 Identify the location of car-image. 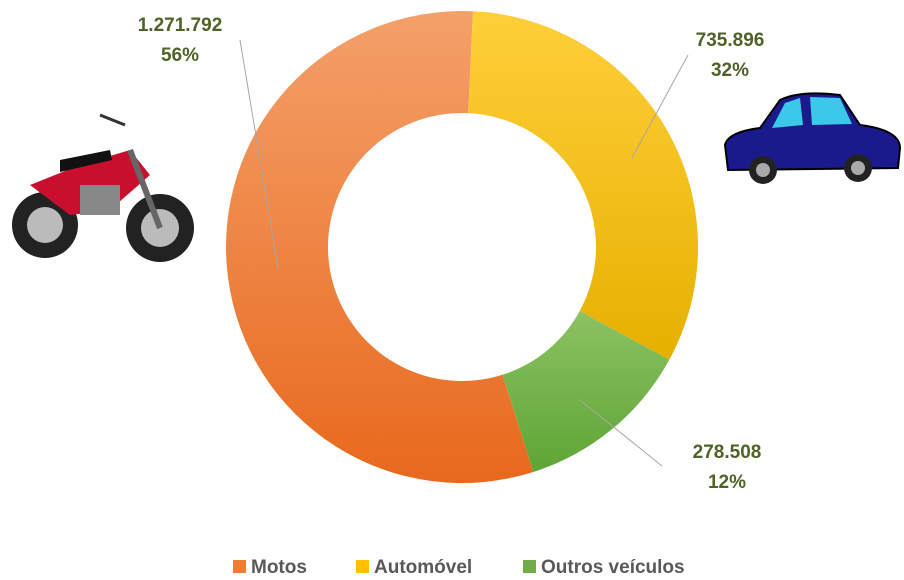
(812, 138).